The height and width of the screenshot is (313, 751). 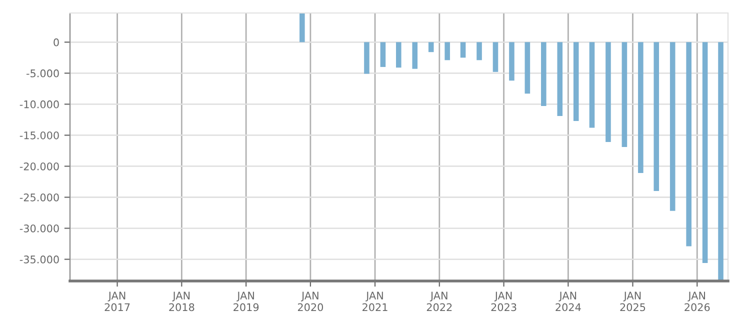 What do you see at coordinates (503, 302) in the screenshot?
I see `x-tick-label: JAN 2023` at bounding box center [503, 302].